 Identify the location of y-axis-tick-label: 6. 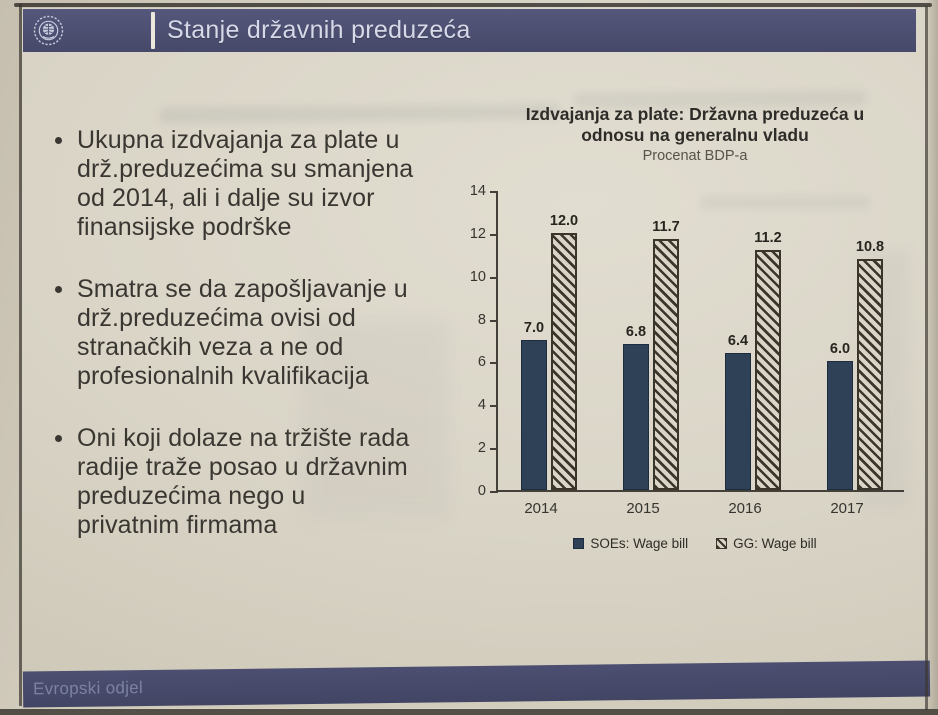
(481, 362).